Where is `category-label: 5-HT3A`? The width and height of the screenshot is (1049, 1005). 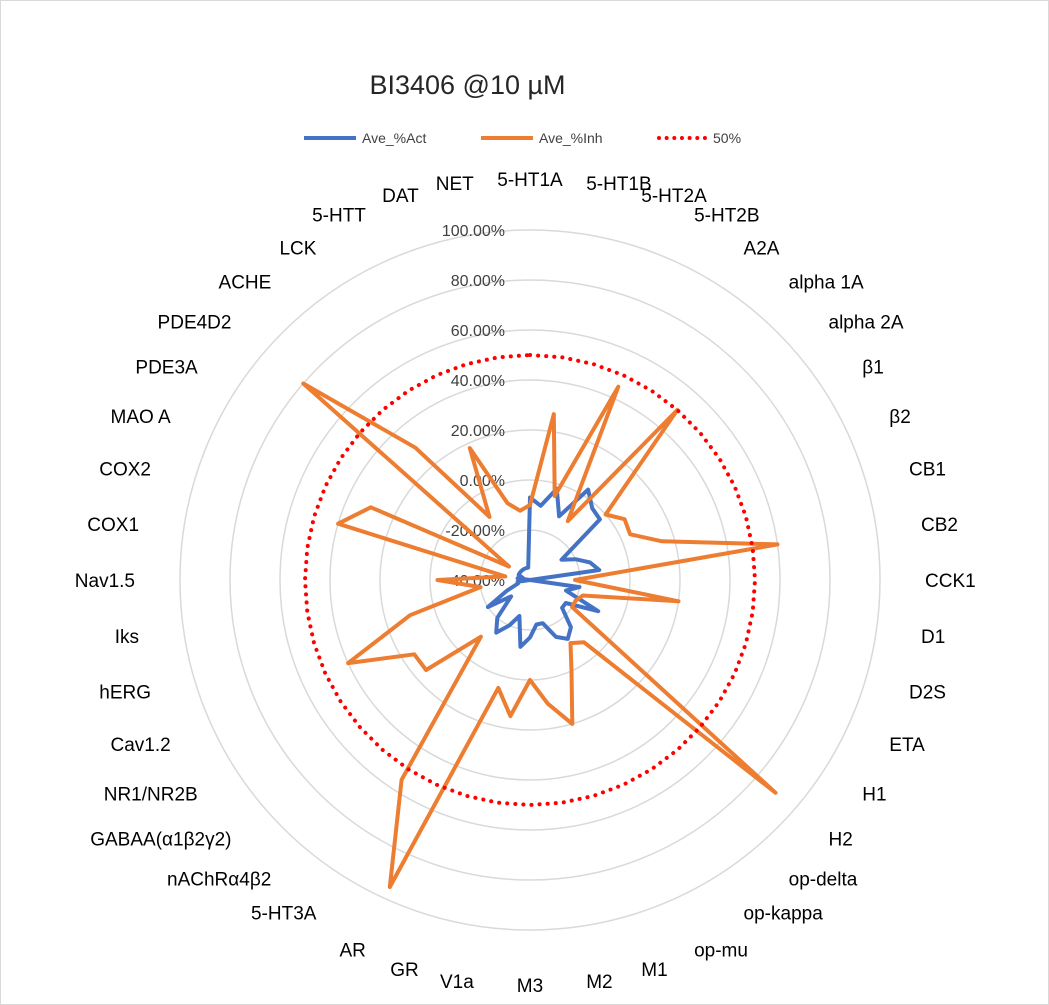 category-label: 5-HT3A is located at coordinates (284, 913).